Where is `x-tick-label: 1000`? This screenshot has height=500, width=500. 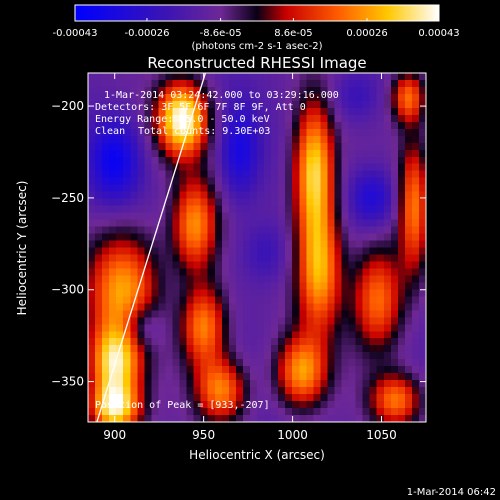
x-tick-label: 1000 is located at coordinates (292, 435).